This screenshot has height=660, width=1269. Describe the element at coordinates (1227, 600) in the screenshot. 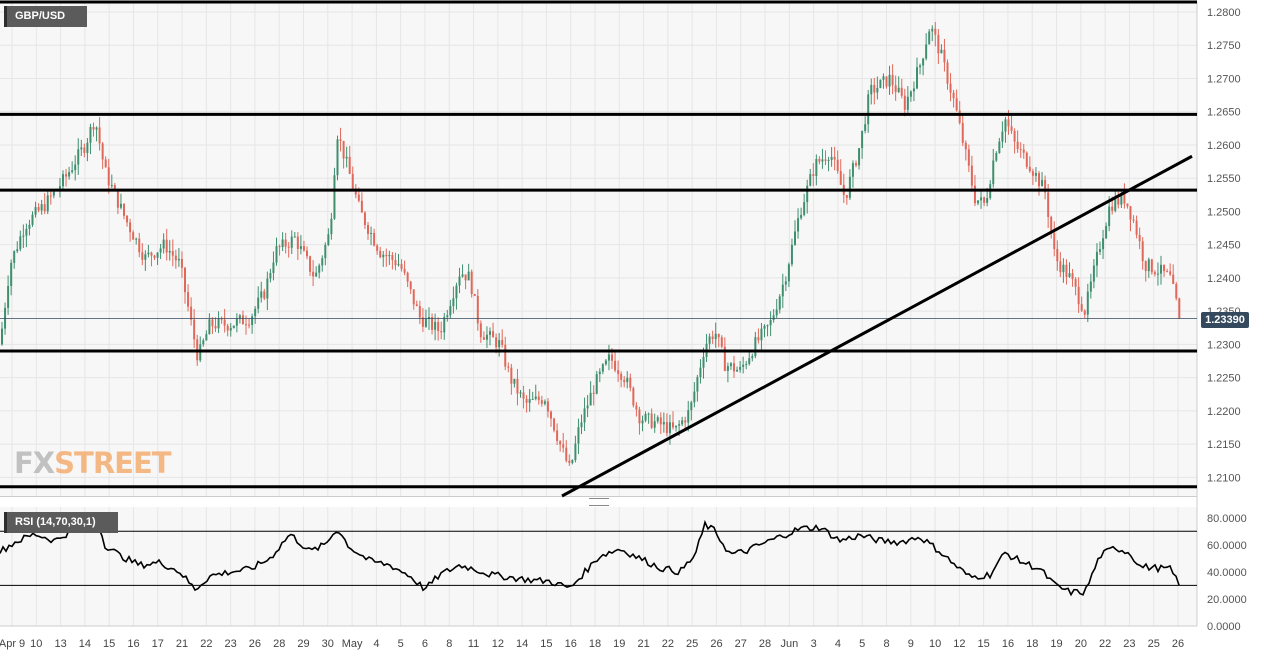

I see `rsi-axis-tick-label: 20.0000` at that location.